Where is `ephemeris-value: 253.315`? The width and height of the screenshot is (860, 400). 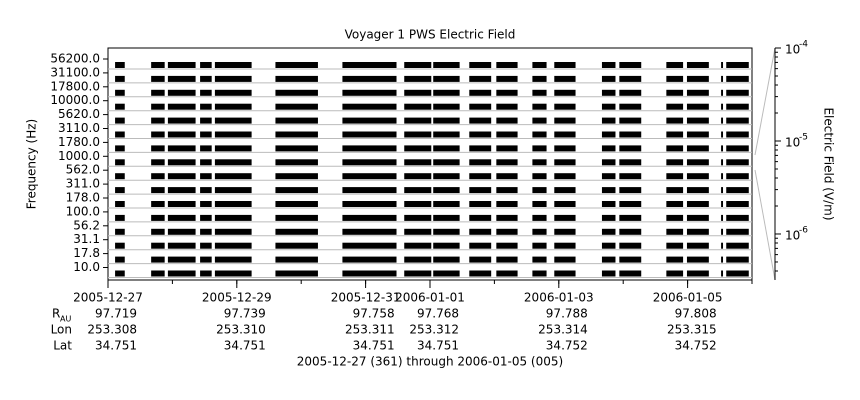 ephemeris-value: 253.315 is located at coordinates (692, 330).